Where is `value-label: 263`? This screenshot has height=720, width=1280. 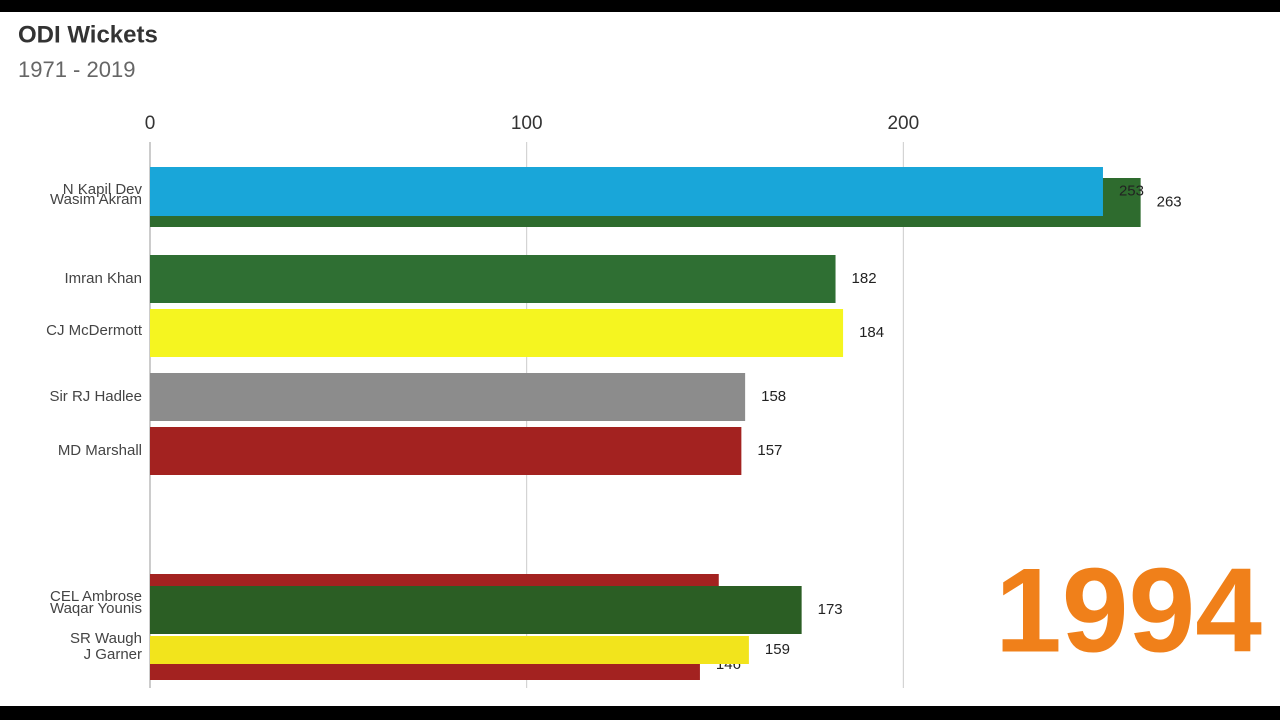 value-label: 263 is located at coordinates (1169, 201).